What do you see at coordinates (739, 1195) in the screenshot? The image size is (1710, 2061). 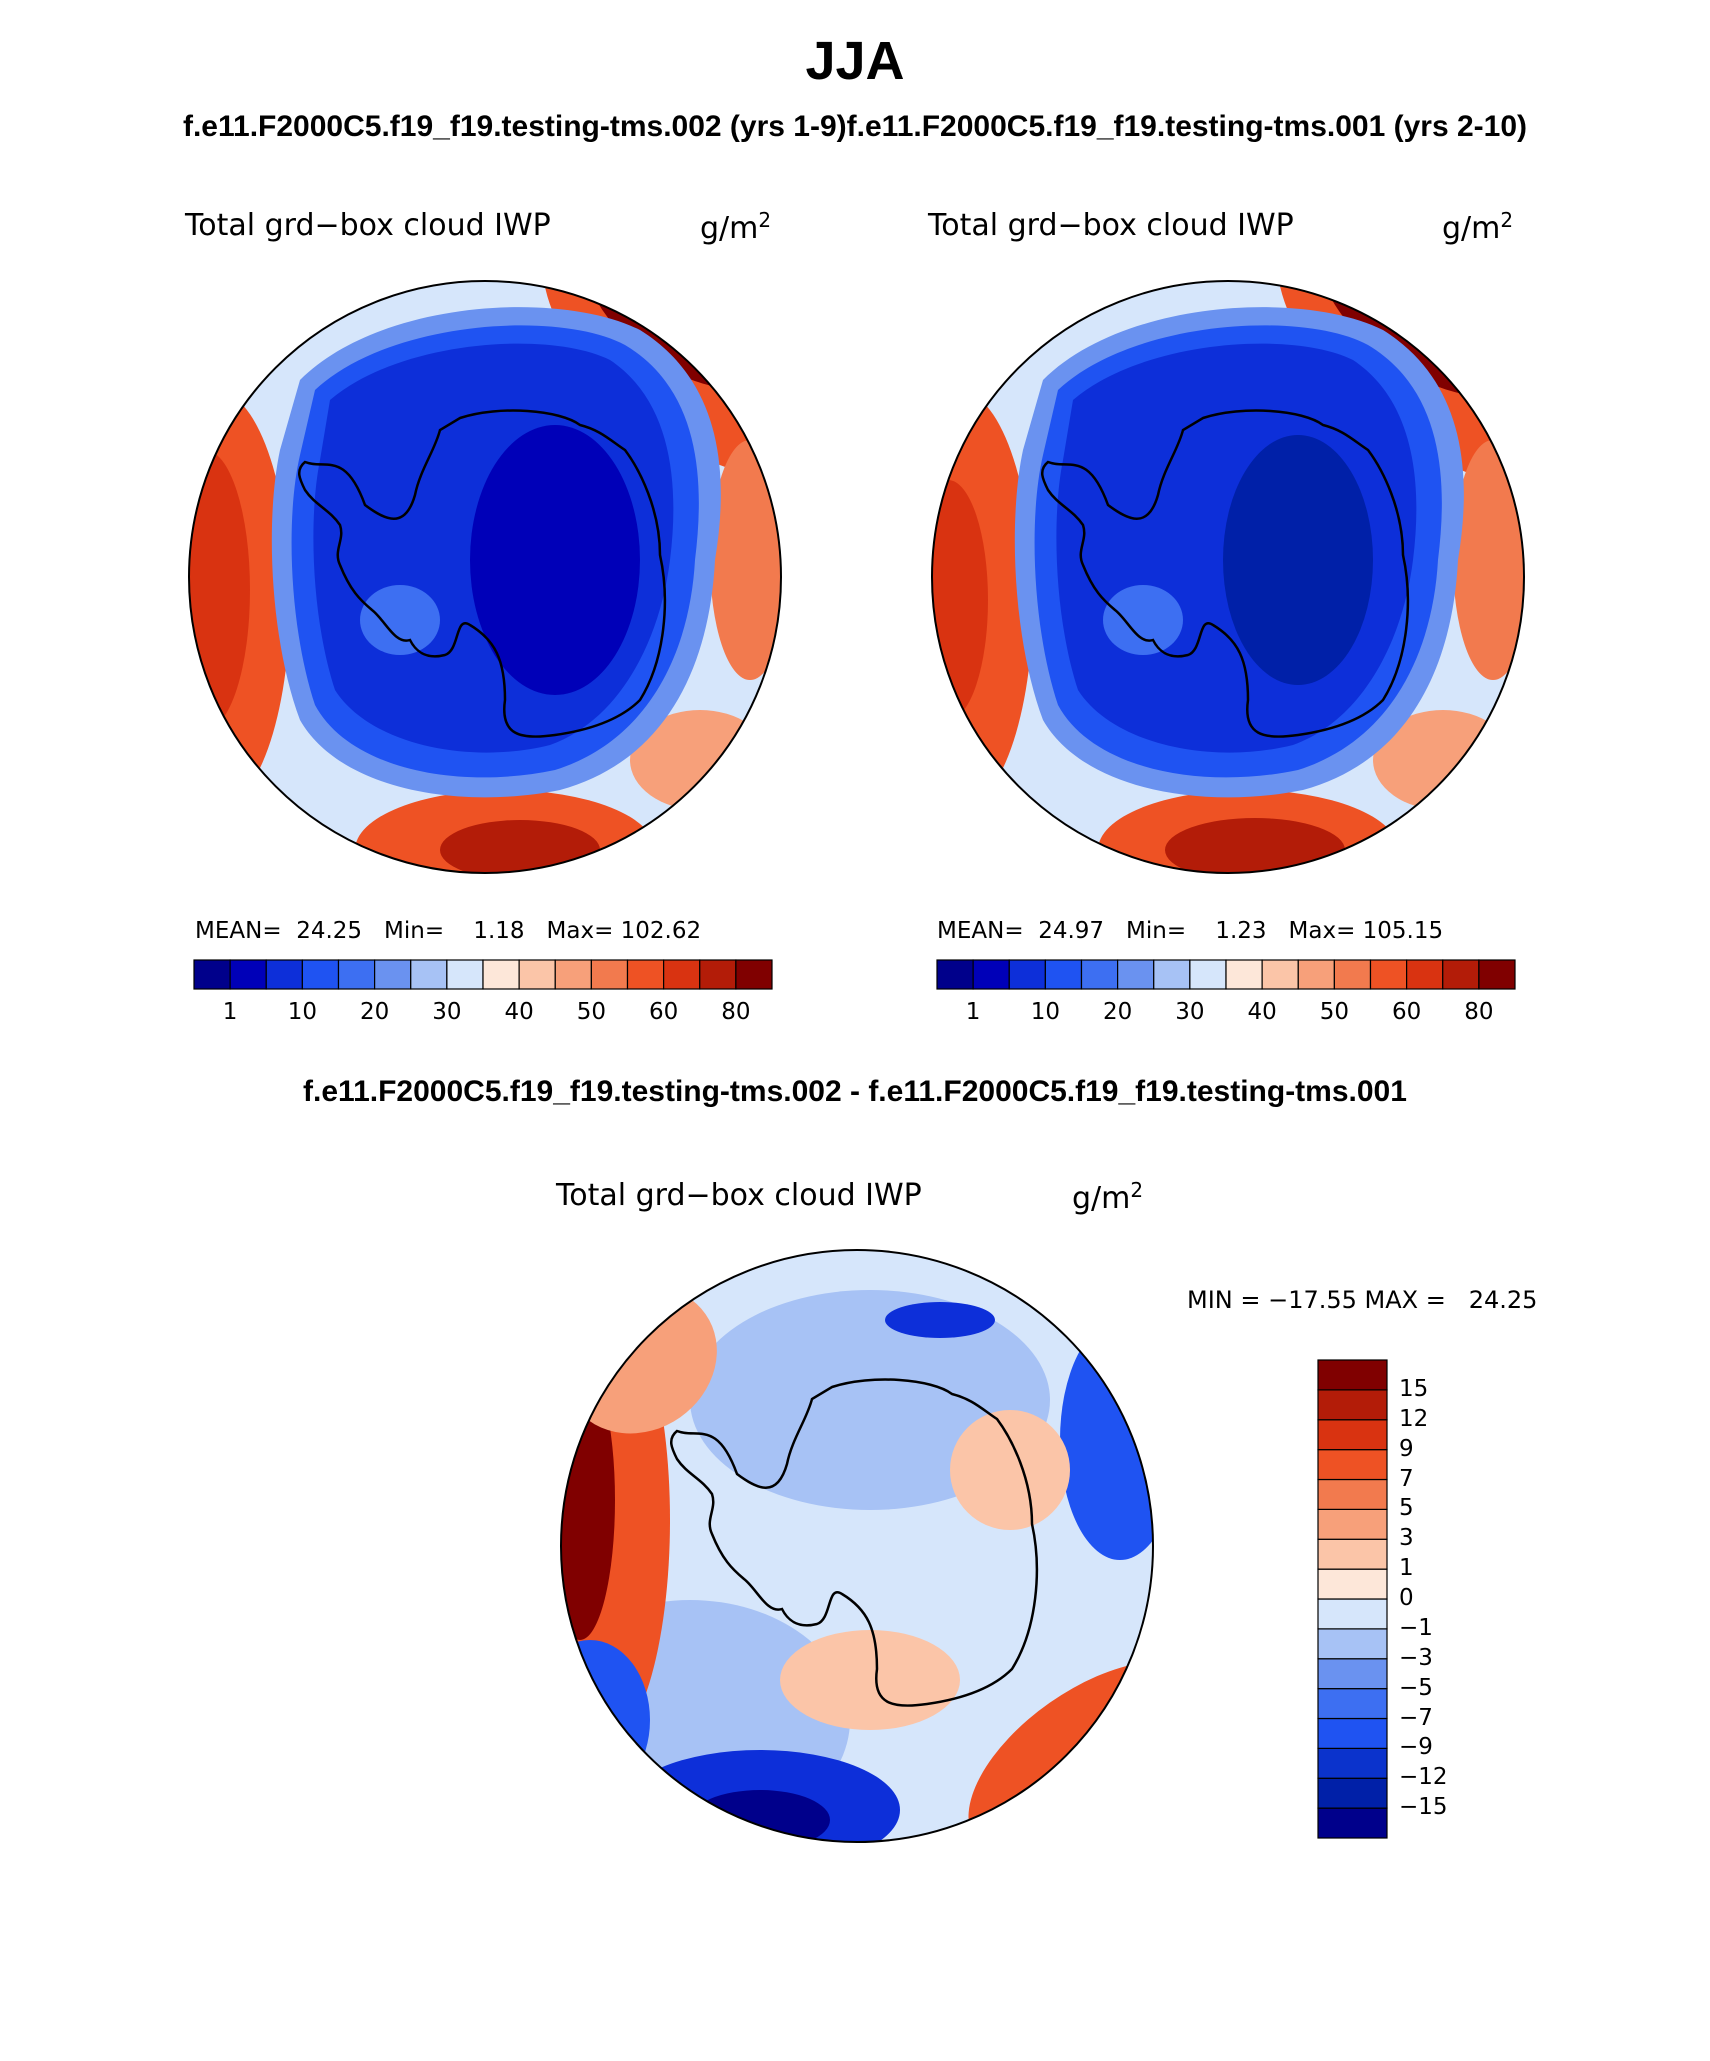 I see `diff-field-title: Total grd−box cloud IWP` at bounding box center [739, 1195].